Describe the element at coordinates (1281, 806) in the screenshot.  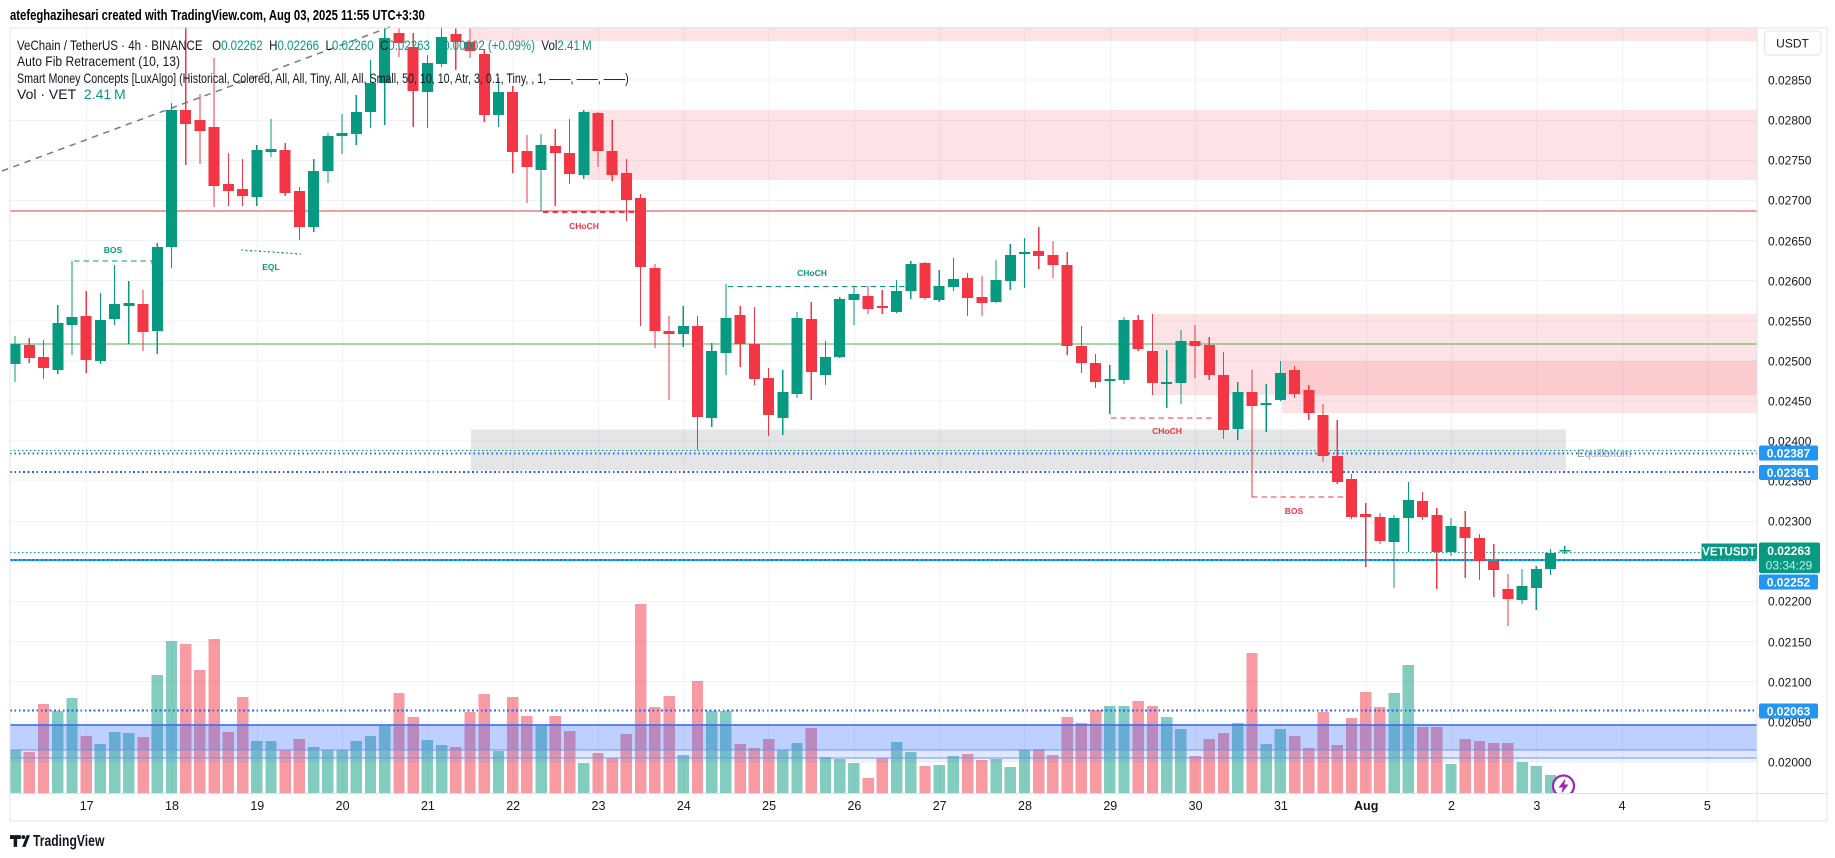
I see `svg-text: 31` at that location.